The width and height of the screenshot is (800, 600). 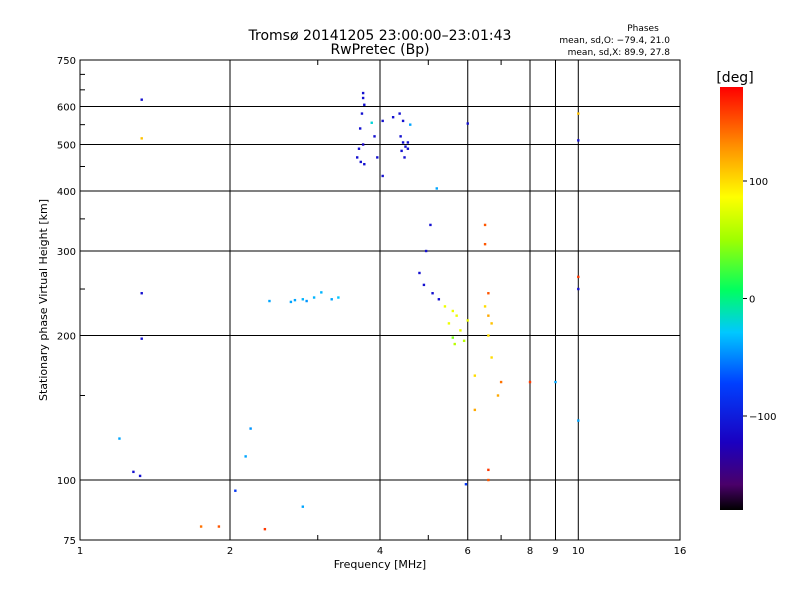 What do you see at coordinates (762, 417) in the screenshot?
I see `colorbar-tick-label: −100` at bounding box center [762, 417].